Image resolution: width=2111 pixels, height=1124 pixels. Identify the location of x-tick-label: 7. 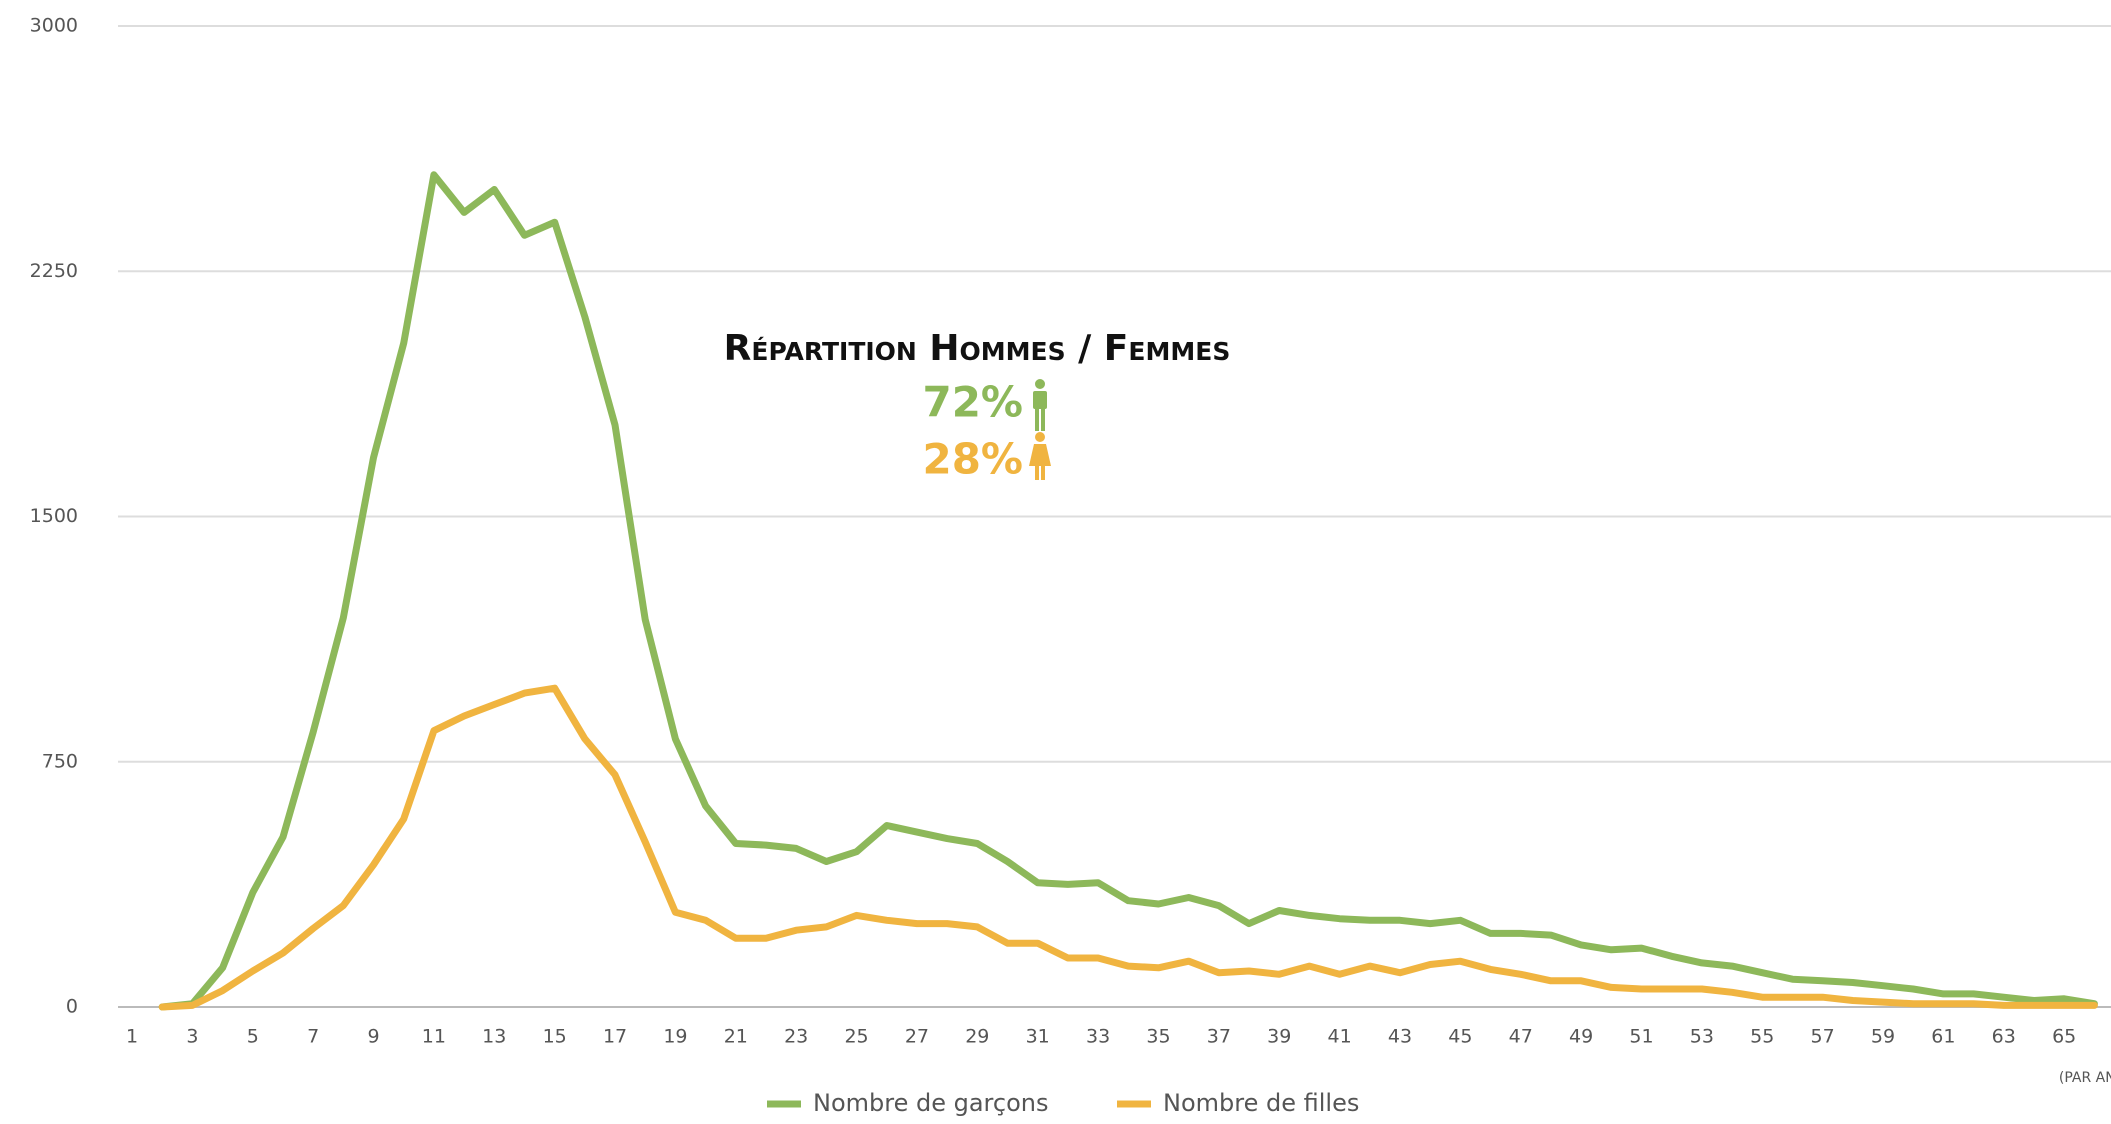
(313, 1037).